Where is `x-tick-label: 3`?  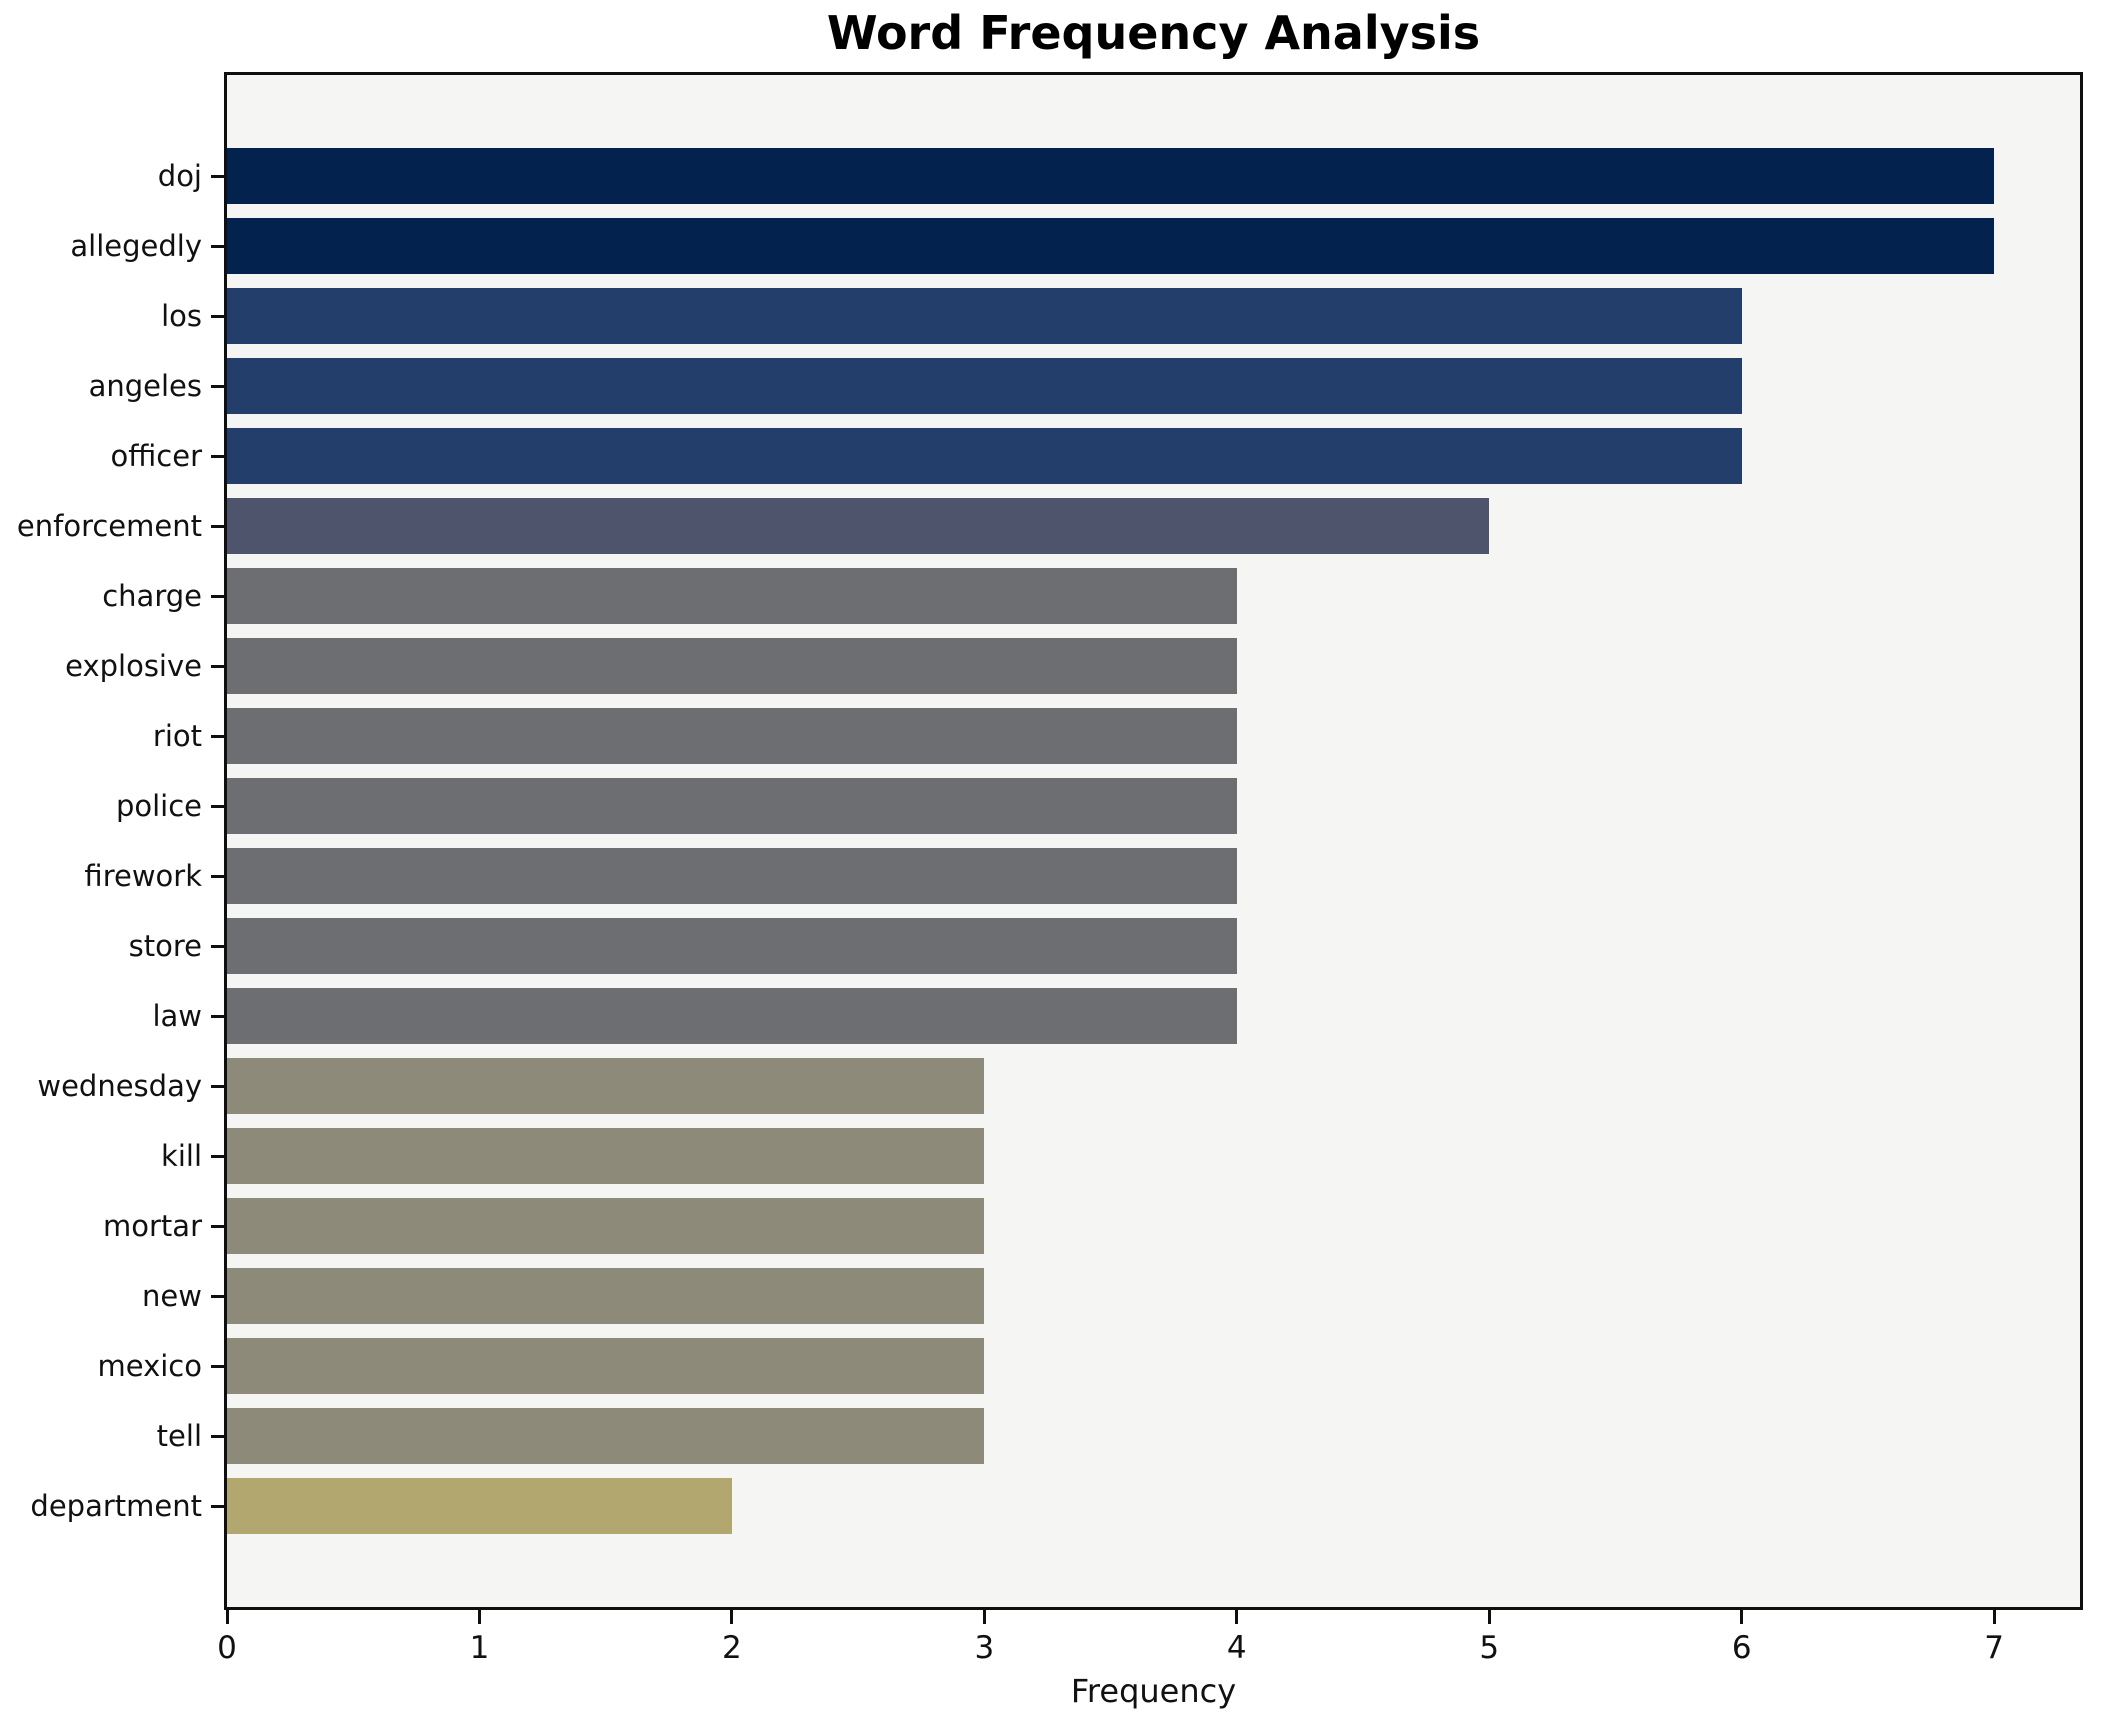
x-tick-label: 3 is located at coordinates (984, 1648).